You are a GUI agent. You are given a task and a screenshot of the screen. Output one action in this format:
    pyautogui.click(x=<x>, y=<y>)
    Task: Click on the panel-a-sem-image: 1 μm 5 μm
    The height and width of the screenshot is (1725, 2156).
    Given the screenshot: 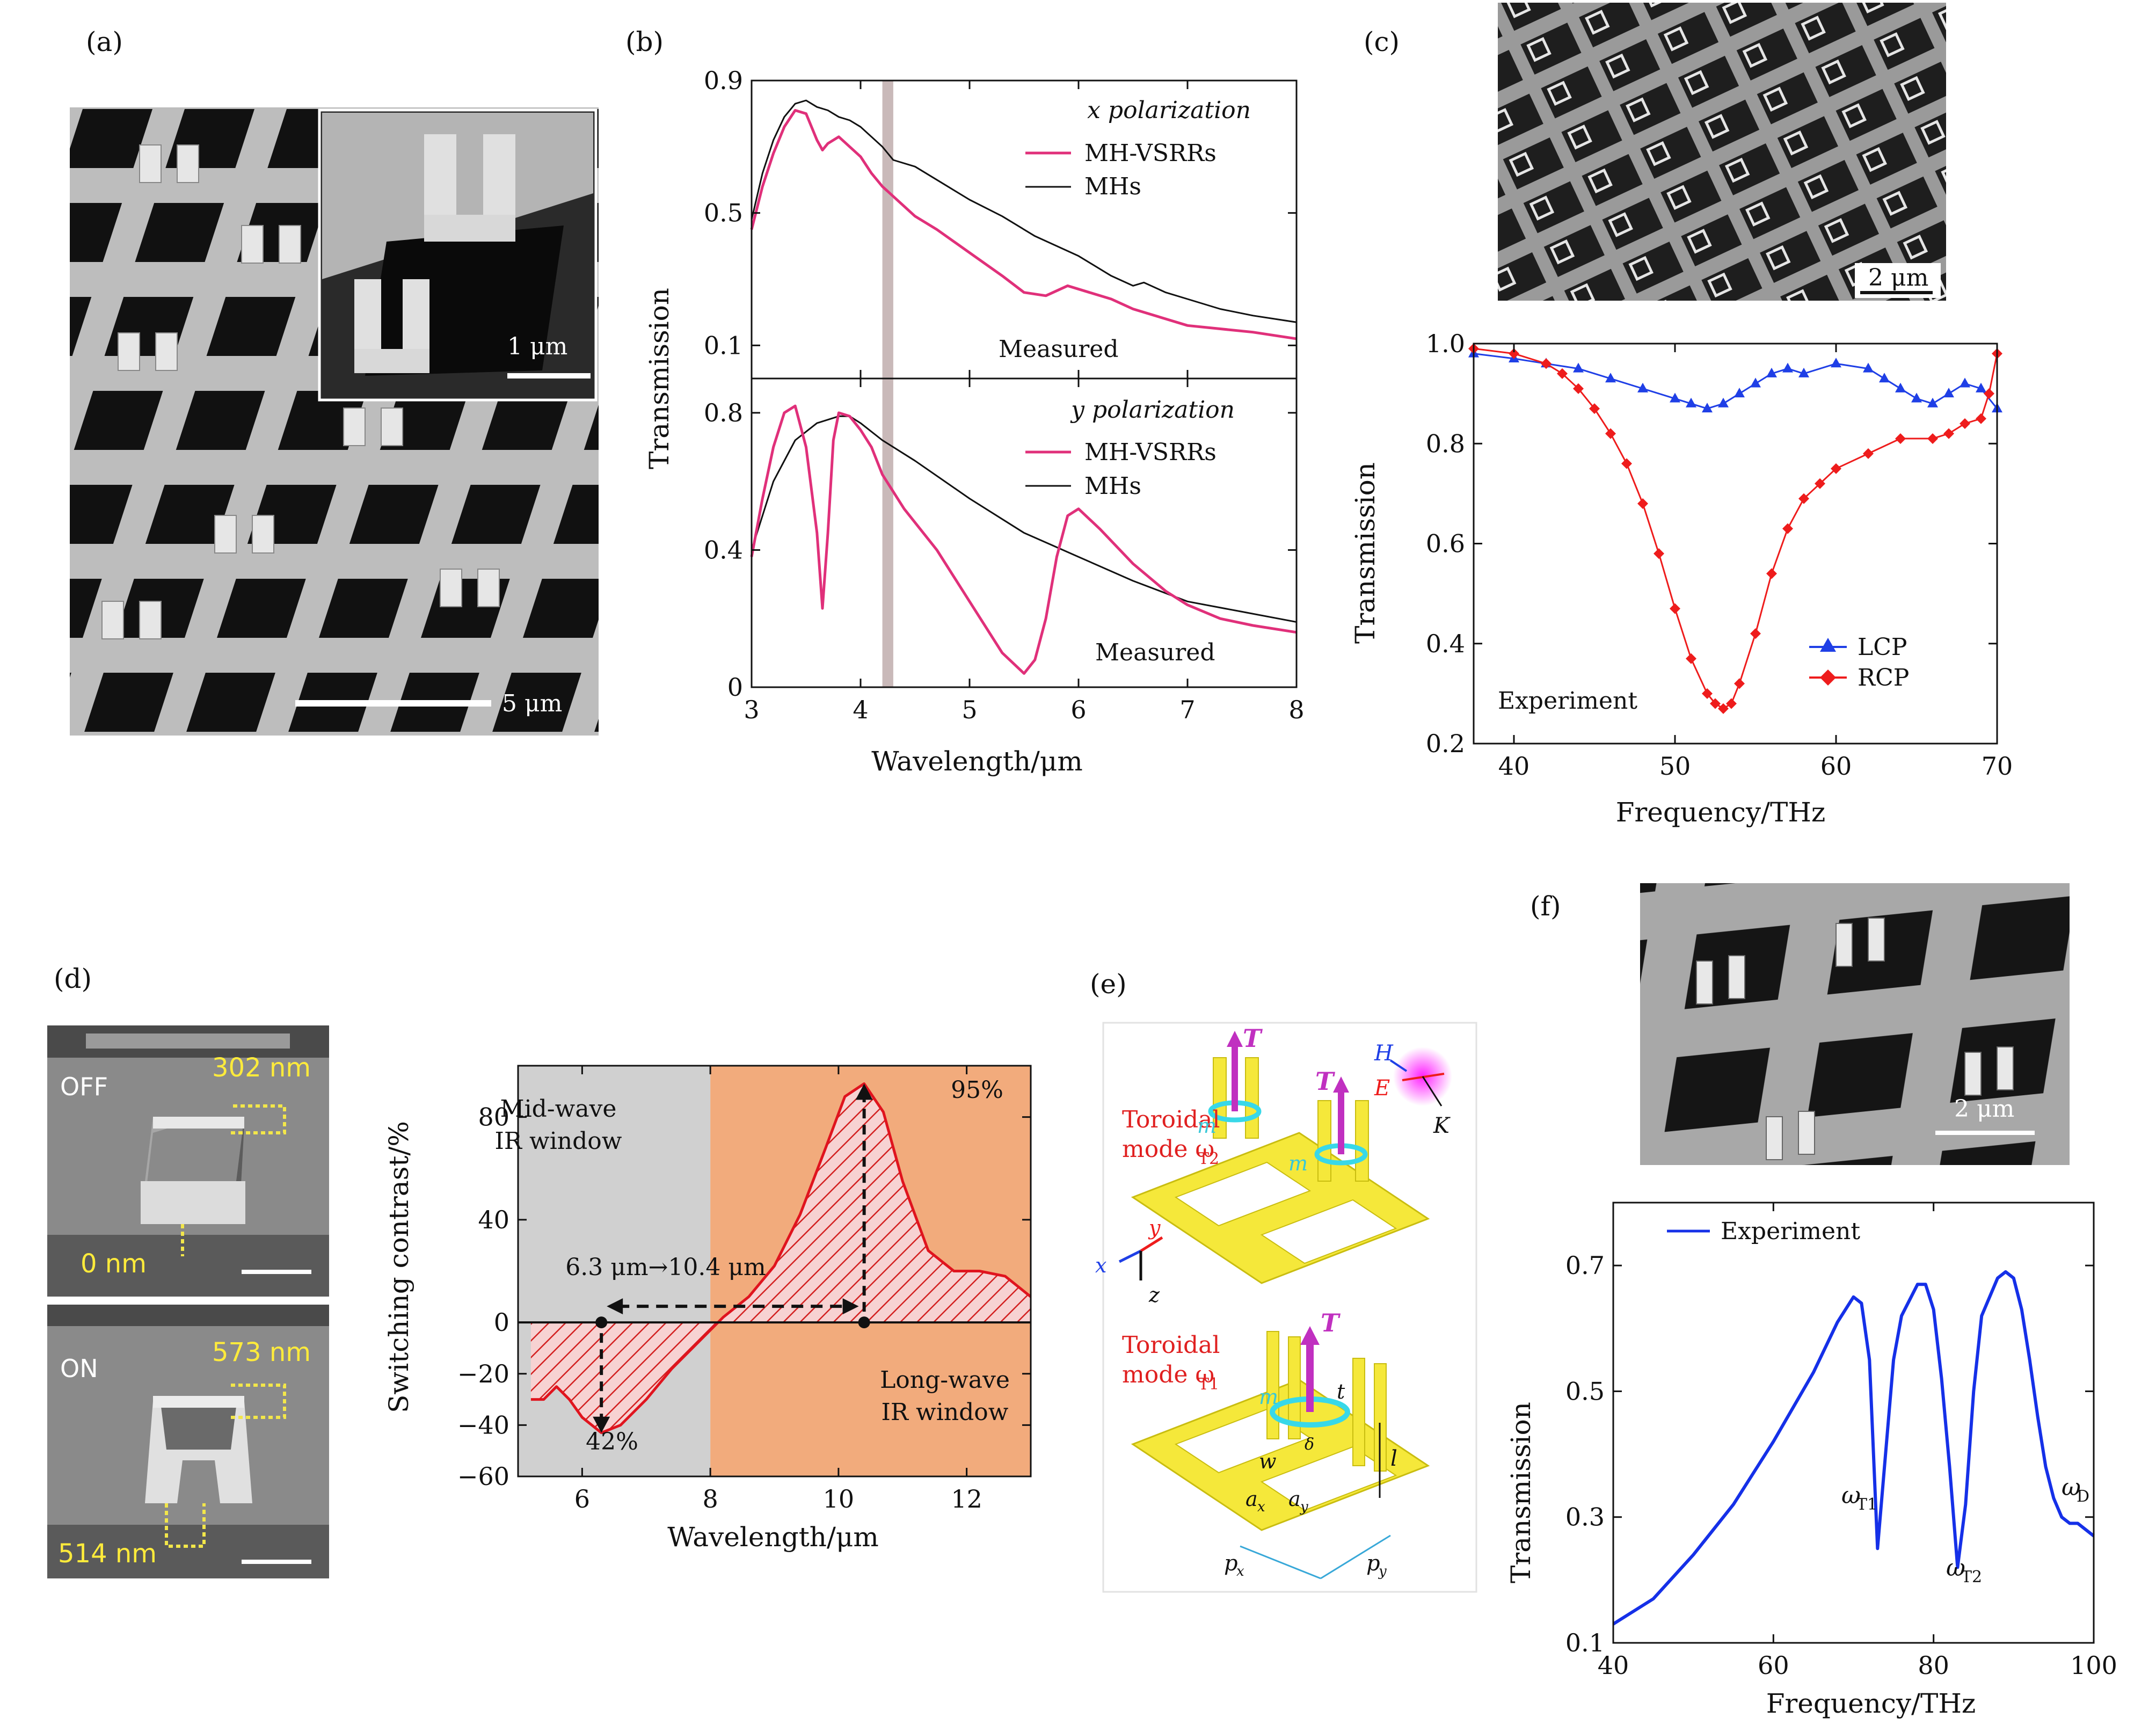 What is the action you would take?
    pyautogui.click(x=334, y=421)
    